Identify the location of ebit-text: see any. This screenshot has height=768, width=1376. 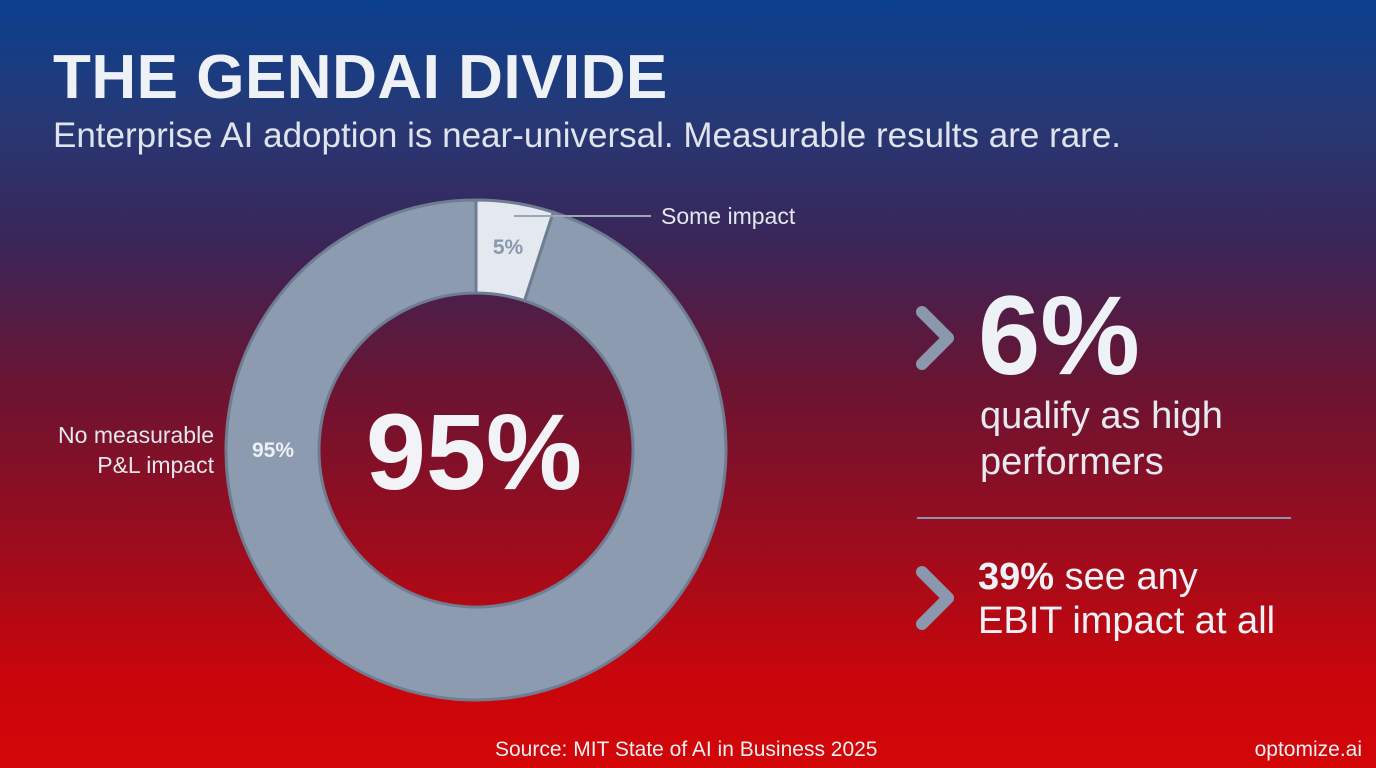
(1126, 577).